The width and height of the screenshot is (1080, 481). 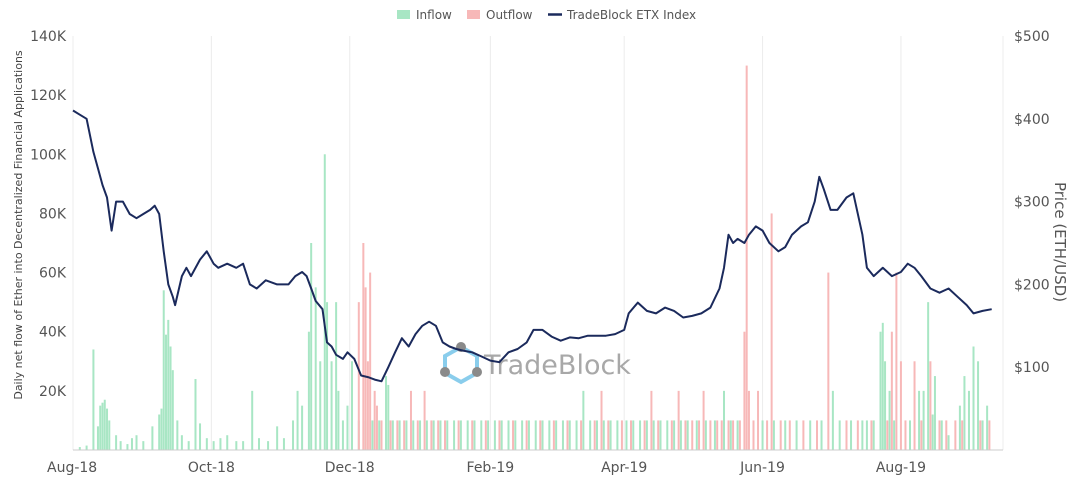 I want to click on y-right-axis: $100 $200 $300 $400 $500, so click(x=1032, y=202).